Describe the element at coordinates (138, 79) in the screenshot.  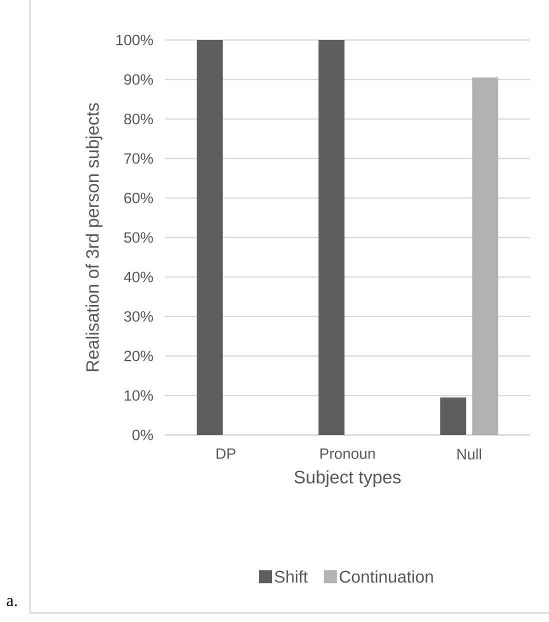
I see `y-tick-label: 90%` at that location.